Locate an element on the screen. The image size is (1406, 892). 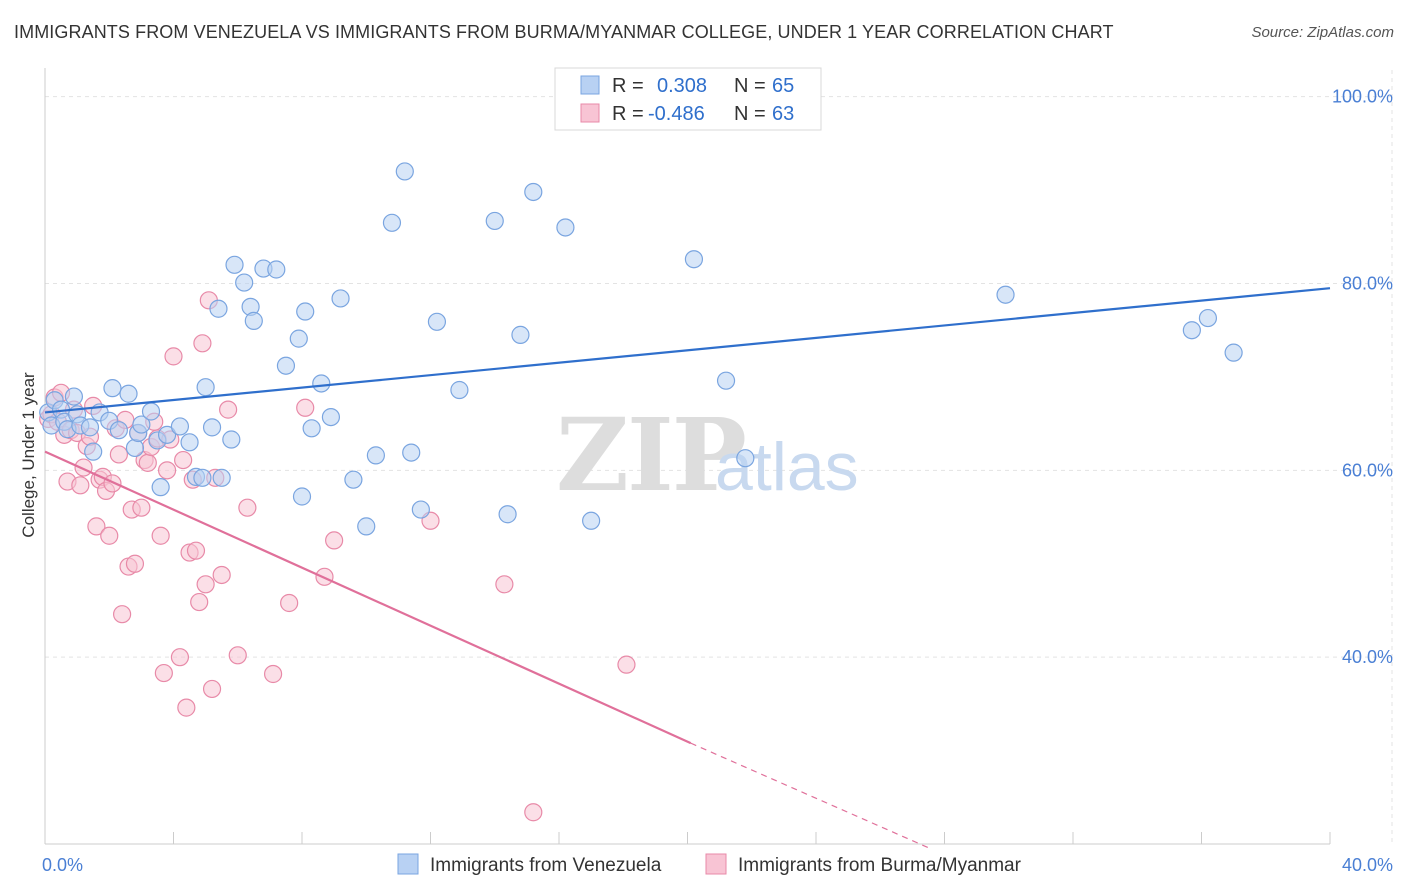
y-tick-labels: 100.0% 80.0% 60.0% 40.0% is located at coordinates (1362, 377).